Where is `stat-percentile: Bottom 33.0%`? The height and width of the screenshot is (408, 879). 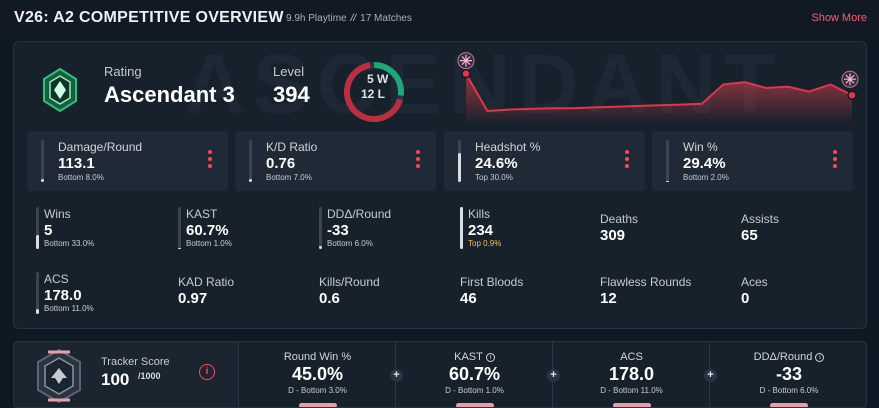
stat-percentile: Bottom 33.0% is located at coordinates (69, 243).